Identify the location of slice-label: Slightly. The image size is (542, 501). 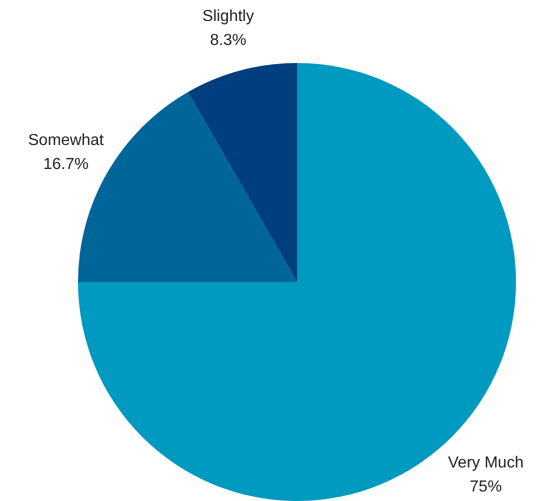
(228, 16).